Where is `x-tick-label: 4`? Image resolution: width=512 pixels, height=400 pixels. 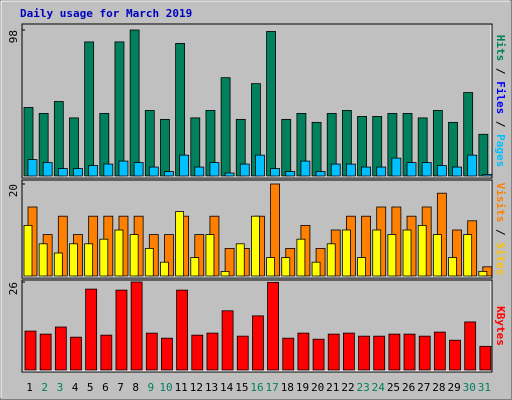 x-tick-label: 4 is located at coordinates (75, 387).